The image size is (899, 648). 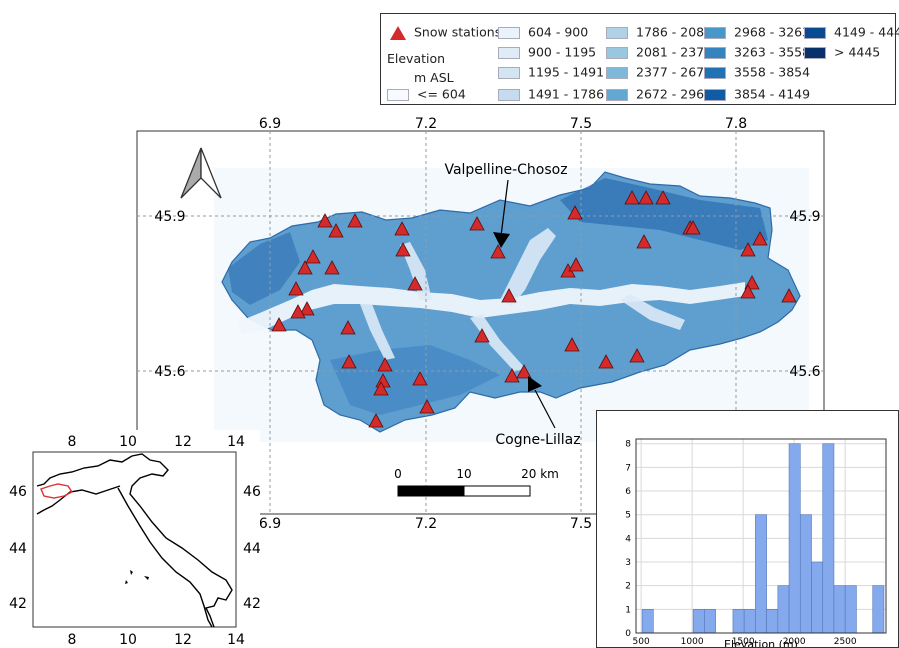 What do you see at coordinates (547, 52) in the screenshot?
I see `legend-class-2: 900 - 1195` at bounding box center [547, 52].